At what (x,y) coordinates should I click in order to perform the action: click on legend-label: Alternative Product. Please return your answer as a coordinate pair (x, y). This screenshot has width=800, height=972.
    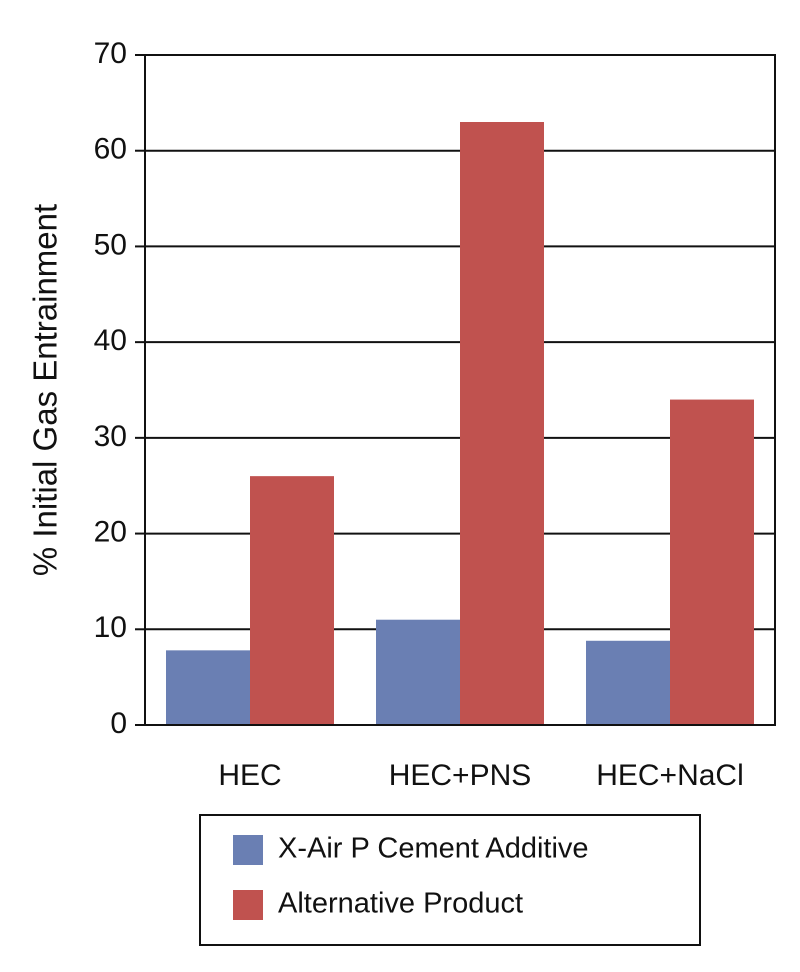
    Looking at the image, I should click on (400, 904).